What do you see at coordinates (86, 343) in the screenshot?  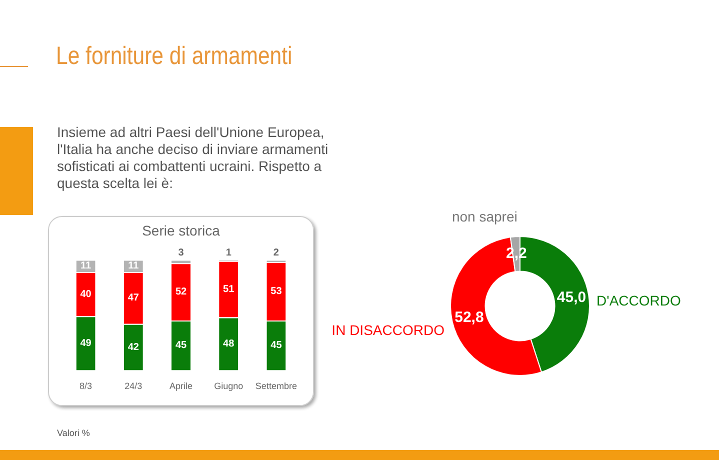 I see `data-label: 49` at bounding box center [86, 343].